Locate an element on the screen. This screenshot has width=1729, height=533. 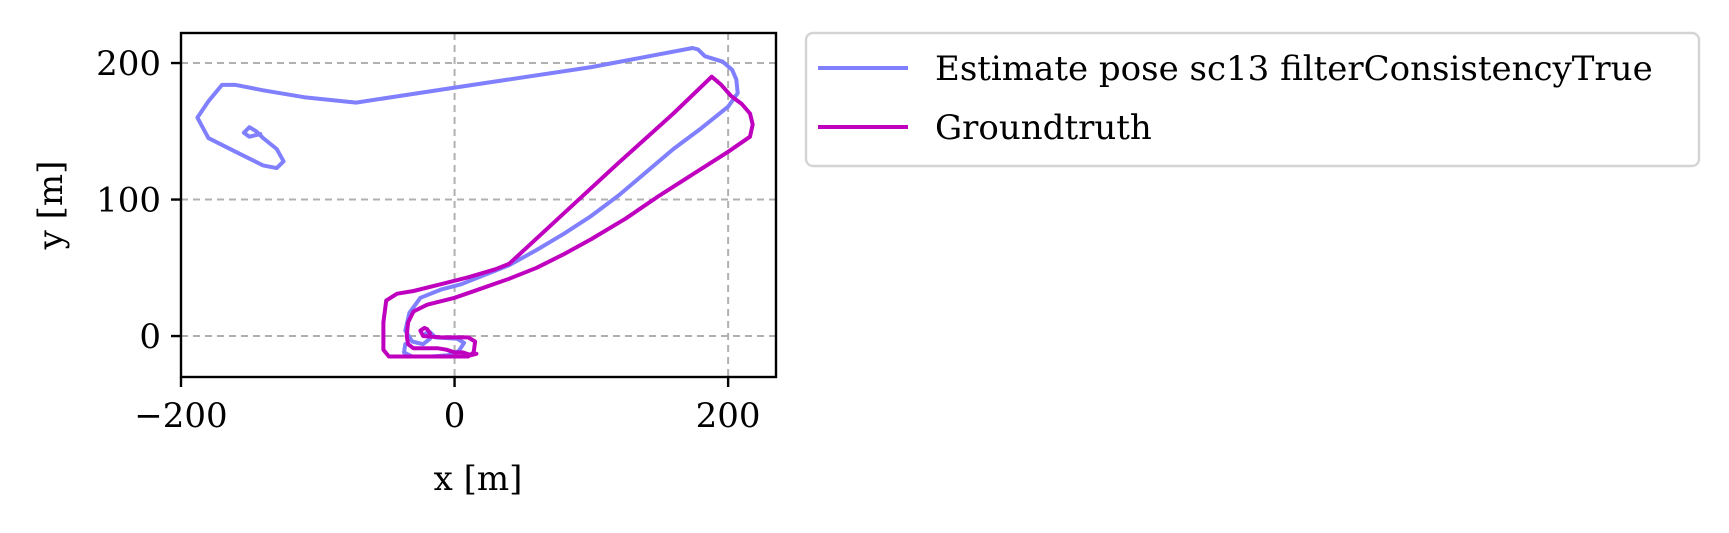
x-tick-label: −200 is located at coordinates (180, 416).